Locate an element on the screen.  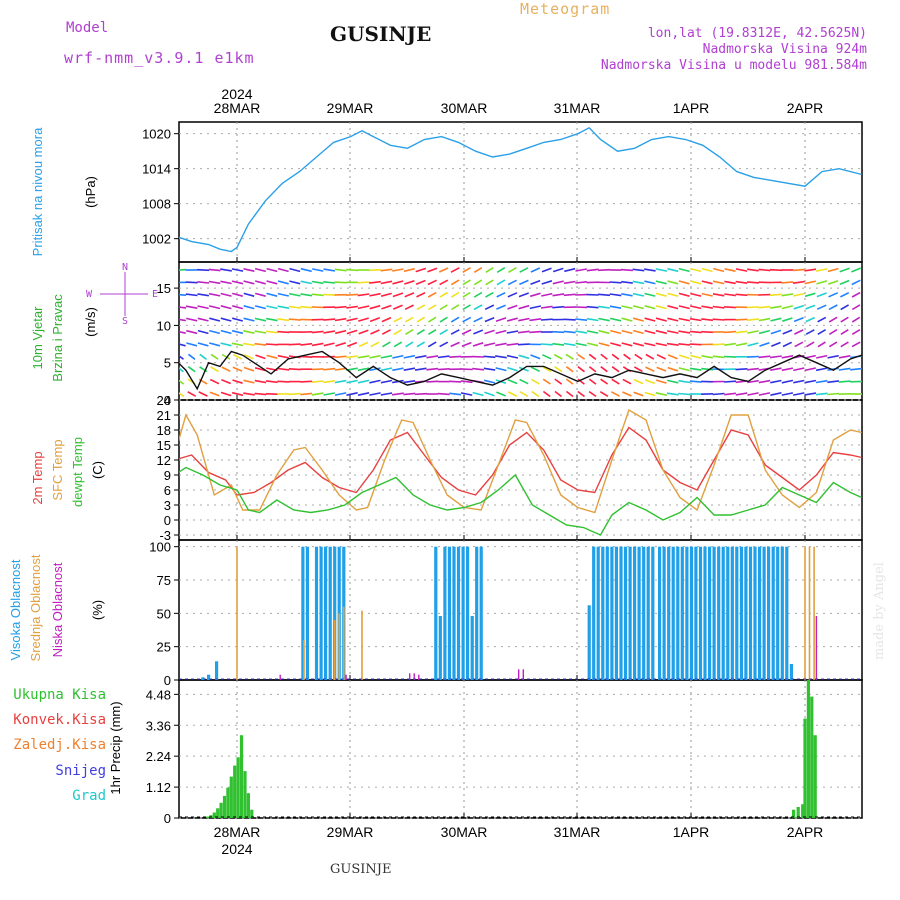
ytick-label-2-2: 3 is located at coordinates (167, 505).